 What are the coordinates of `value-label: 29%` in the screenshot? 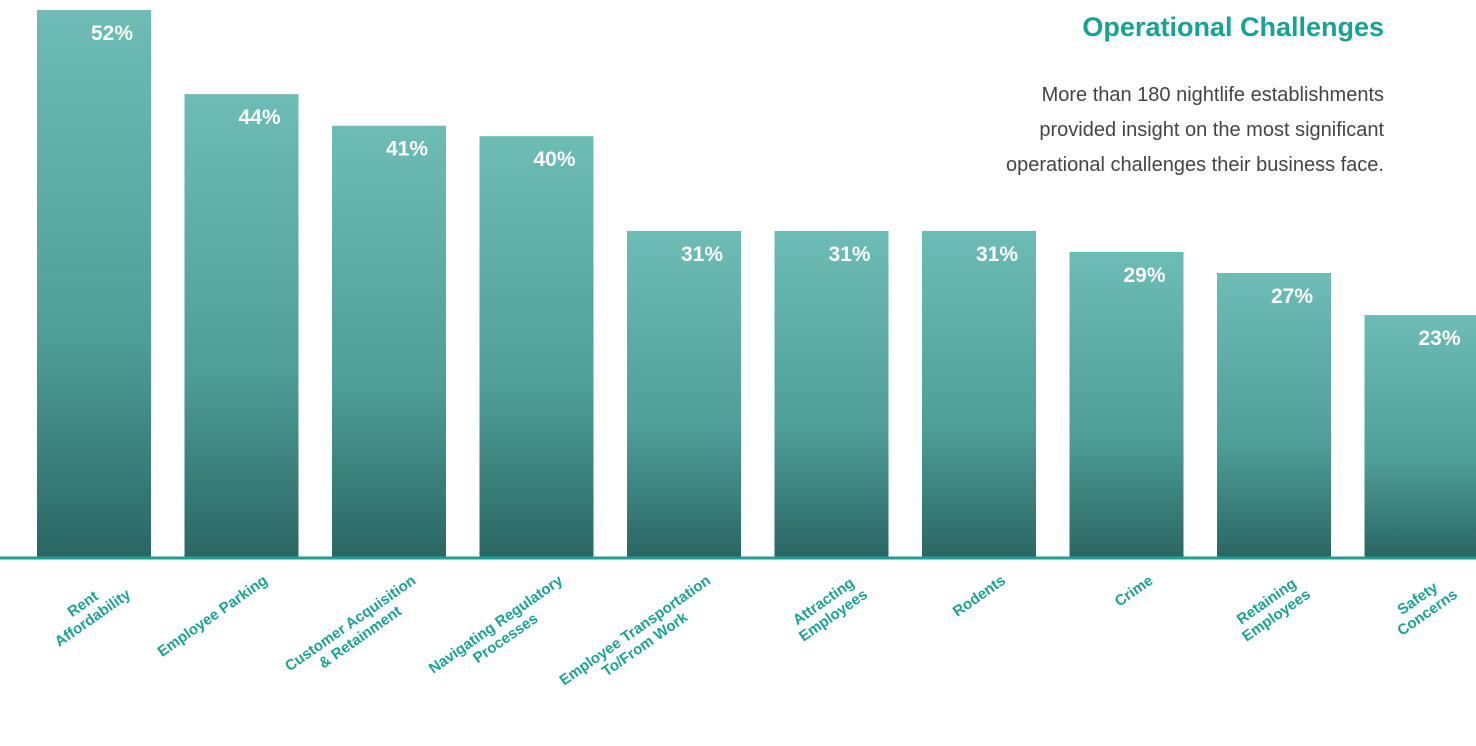 It's located at (1144, 275).